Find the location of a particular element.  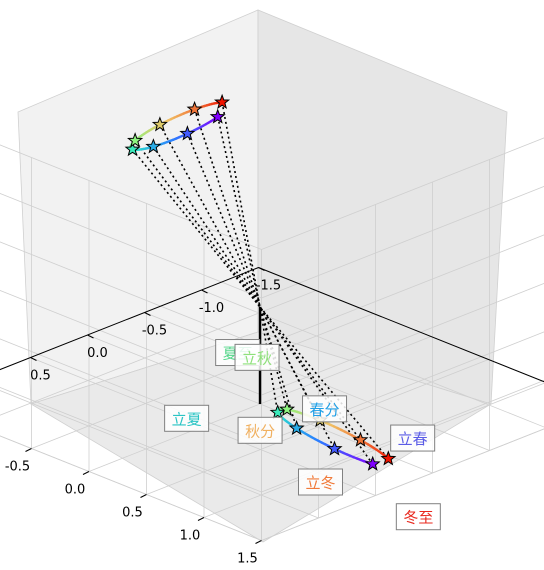

x-tick-label: 1.5 is located at coordinates (247, 559).